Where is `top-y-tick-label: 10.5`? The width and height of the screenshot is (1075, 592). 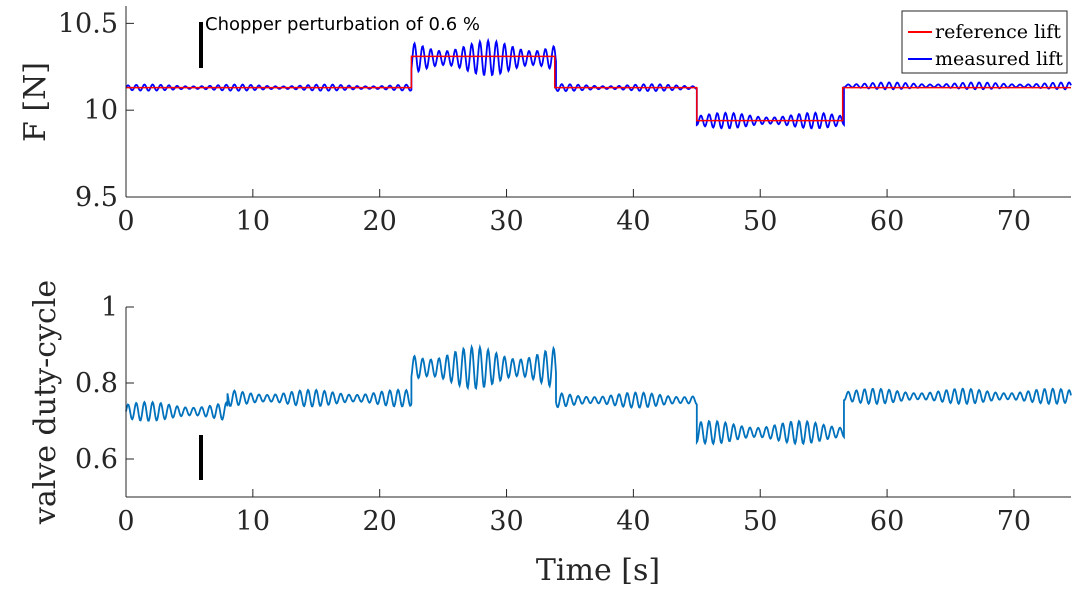 top-y-tick-label: 10.5 is located at coordinates (88, 23).